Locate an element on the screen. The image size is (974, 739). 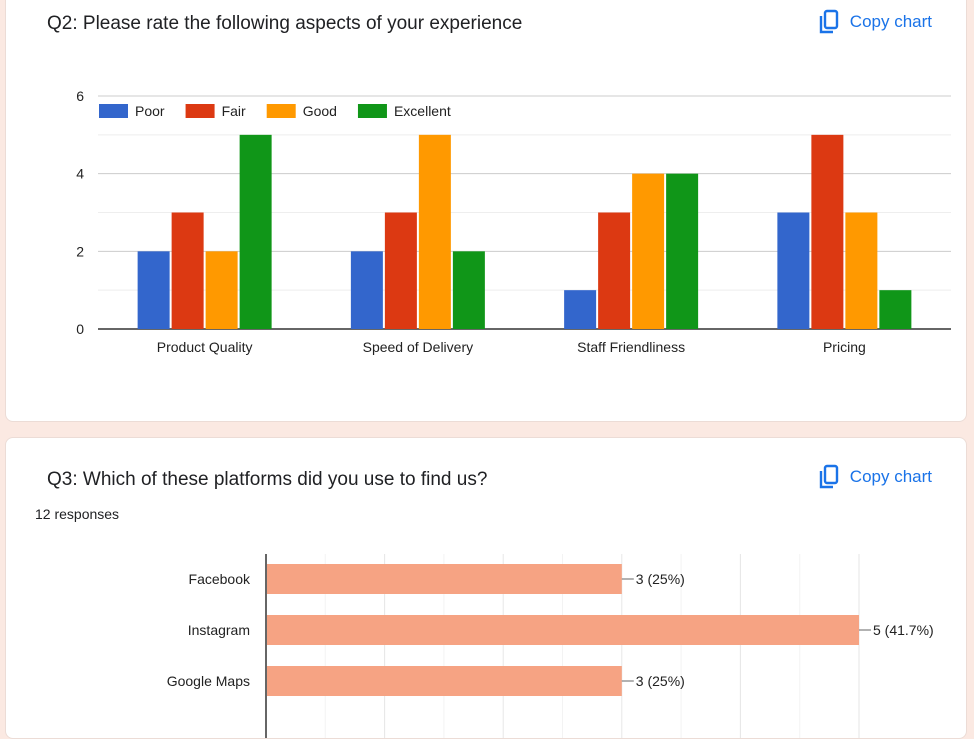
y-category-label: Google Maps is located at coordinates (208, 681).